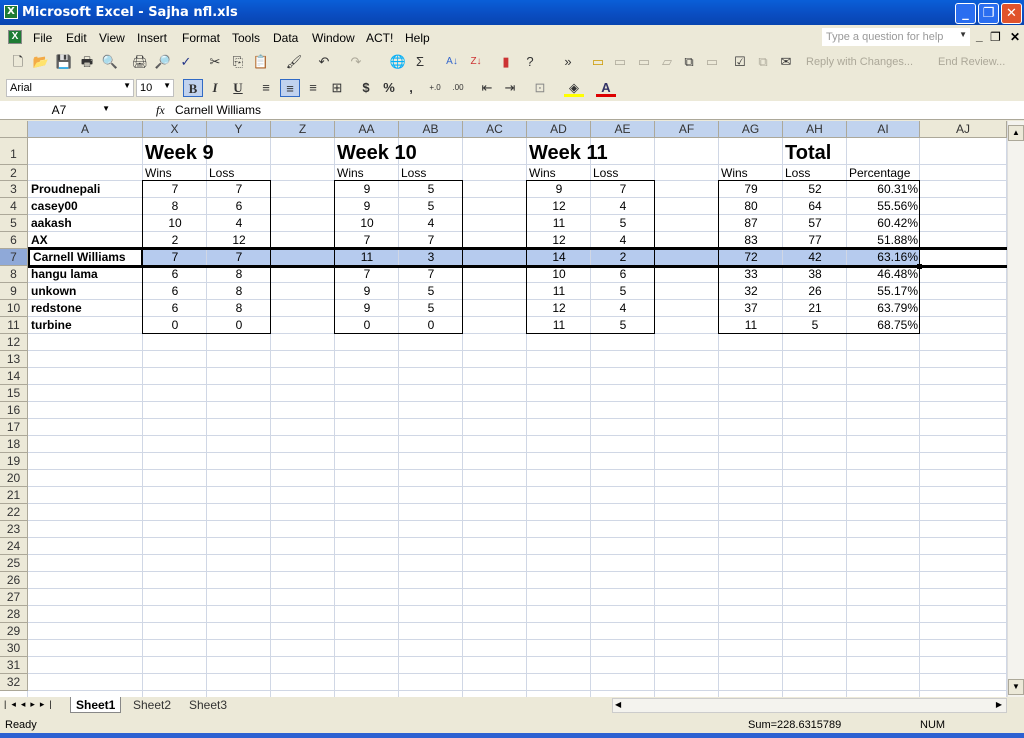 This screenshot has height=738, width=1024. Describe the element at coordinates (140, 61) in the screenshot. I see `print-icon: 🖨` at that location.